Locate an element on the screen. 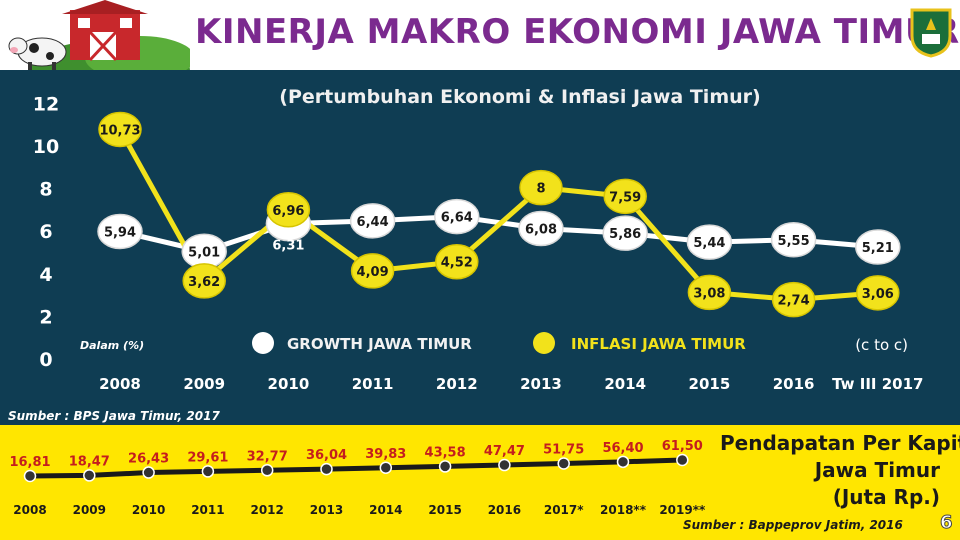 The height and width of the screenshot is (540, 960). growth-data-label: 5,44 is located at coordinates (709, 243).